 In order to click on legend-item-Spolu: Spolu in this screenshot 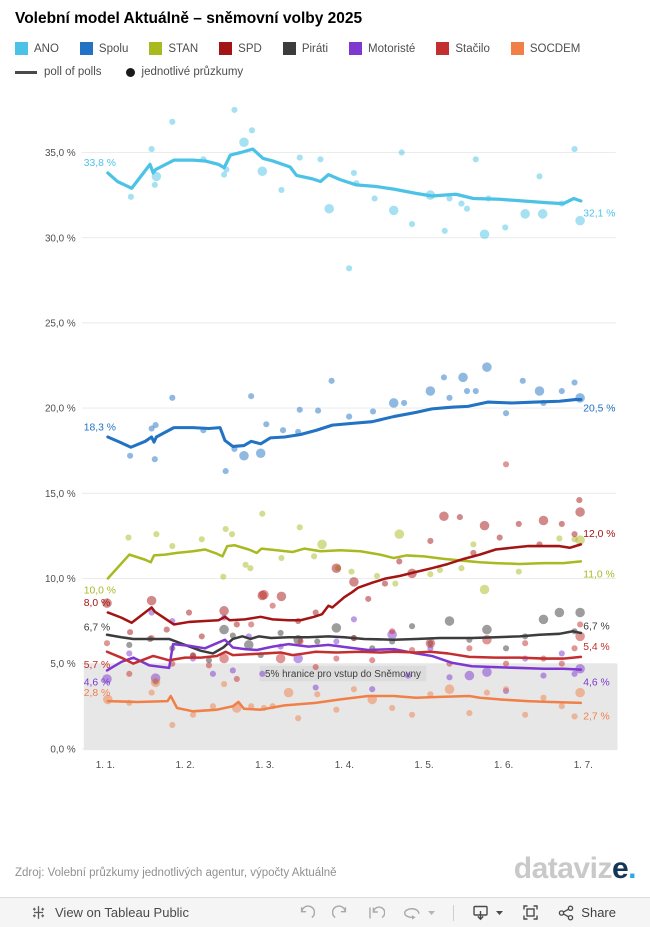, I will do `click(103, 48)`.